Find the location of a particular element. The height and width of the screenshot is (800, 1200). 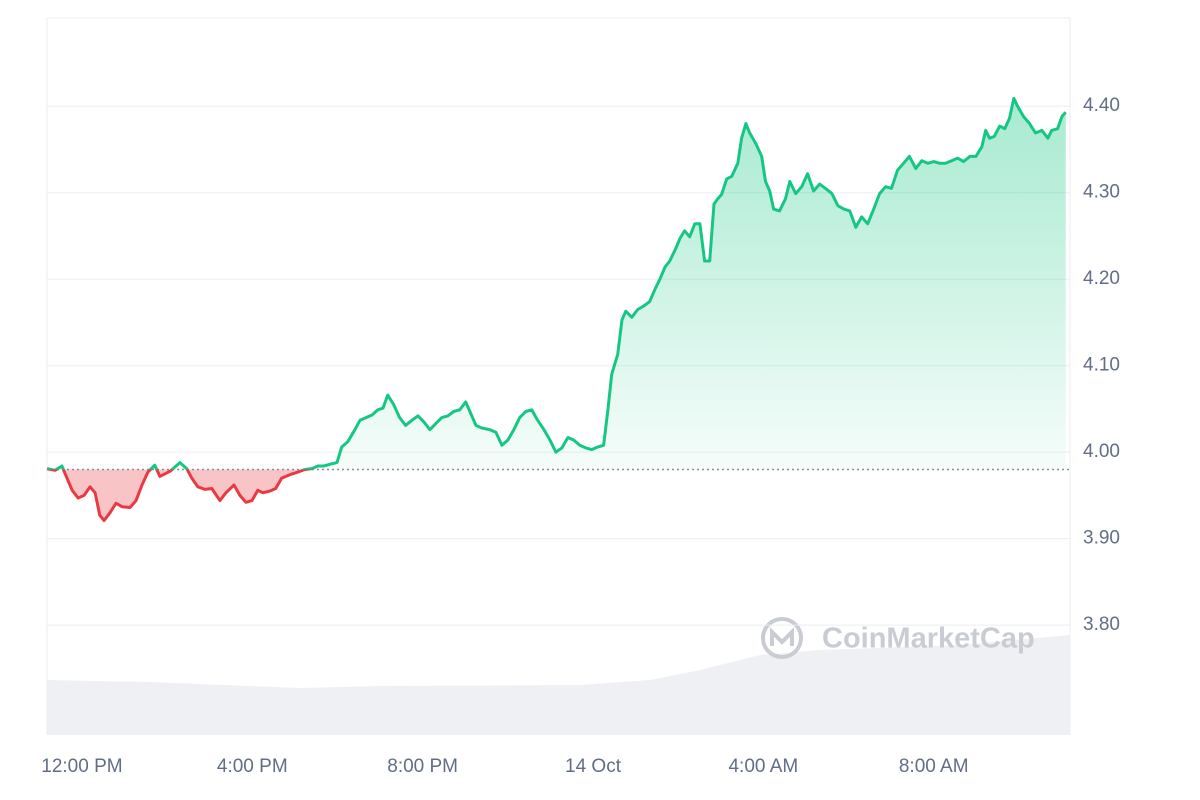

x-tick-label: 8:00 AM is located at coordinates (934, 766).